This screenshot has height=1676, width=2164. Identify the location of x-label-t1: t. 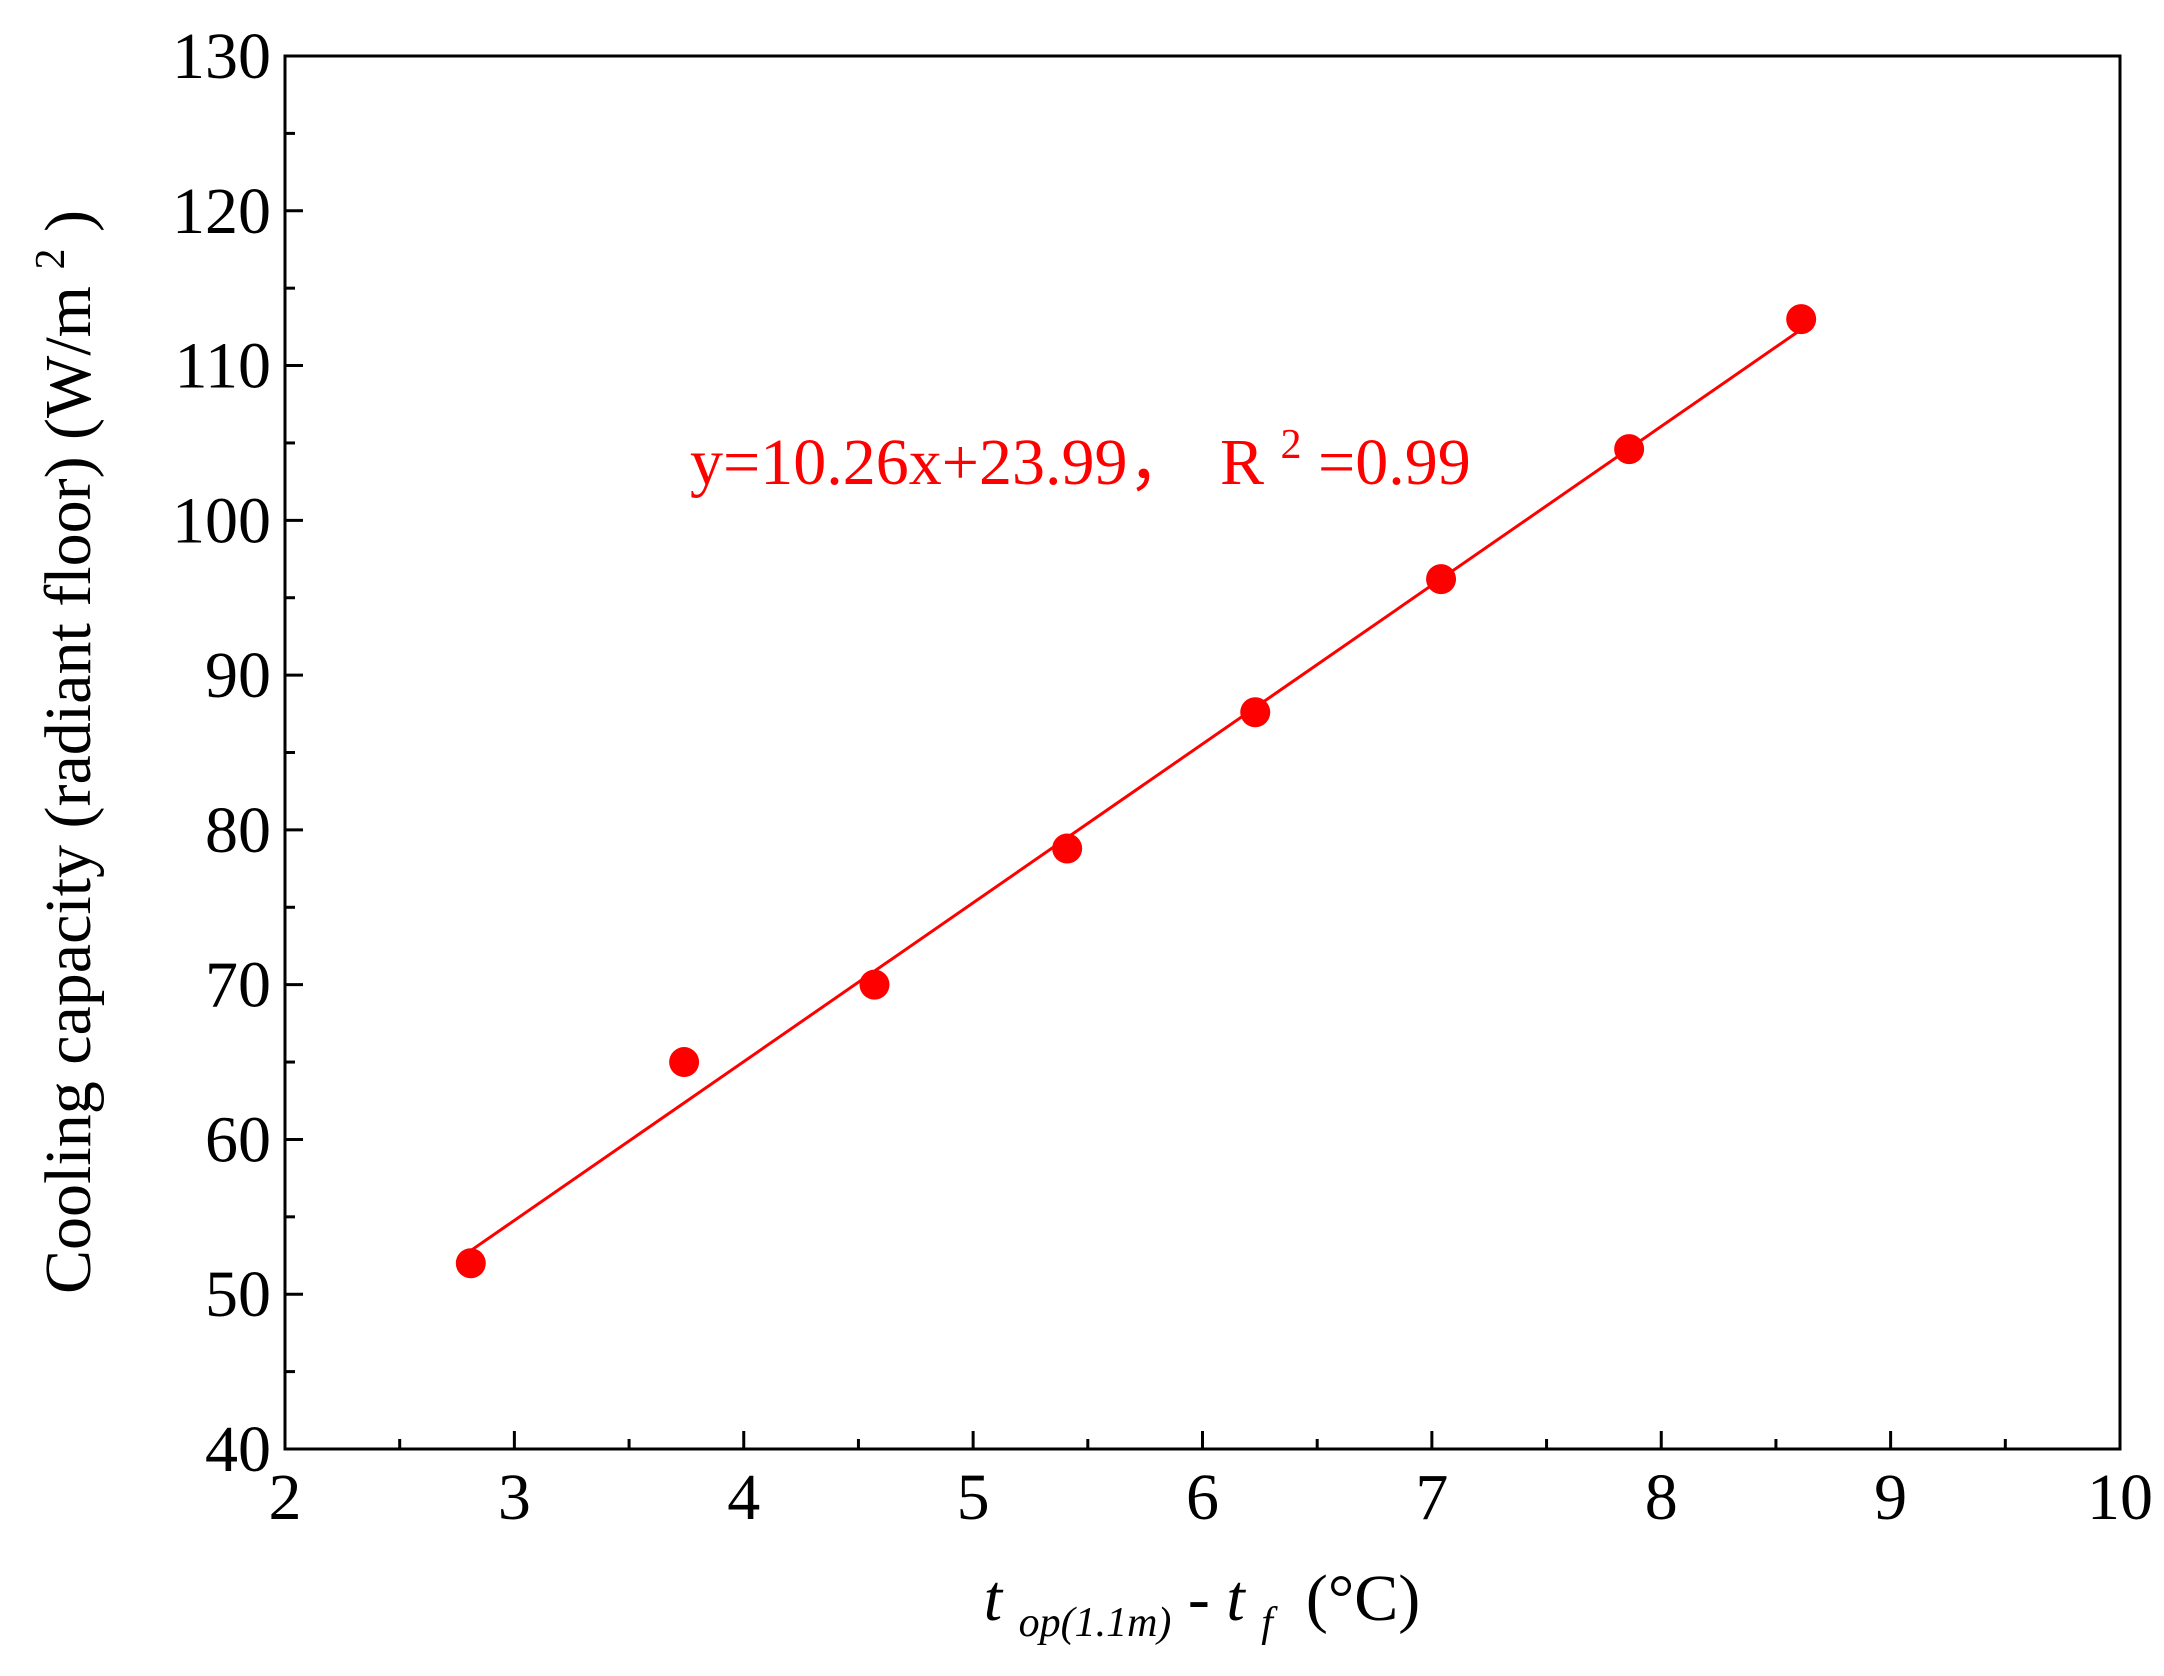
(994, 1598).